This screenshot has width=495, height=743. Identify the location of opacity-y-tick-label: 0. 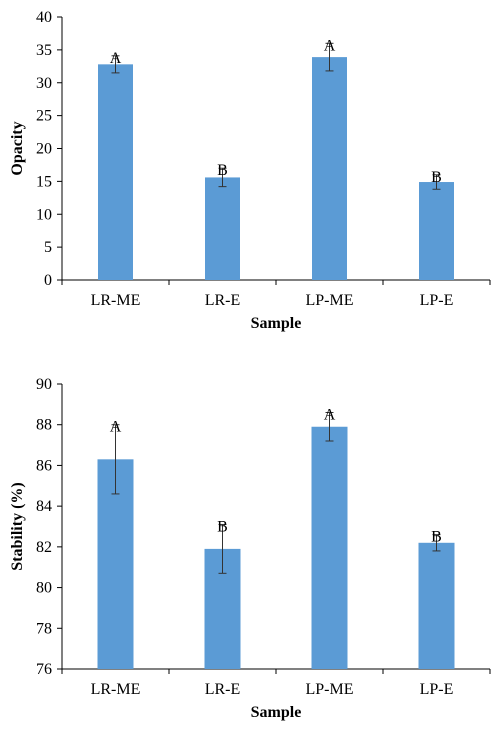
(48, 280).